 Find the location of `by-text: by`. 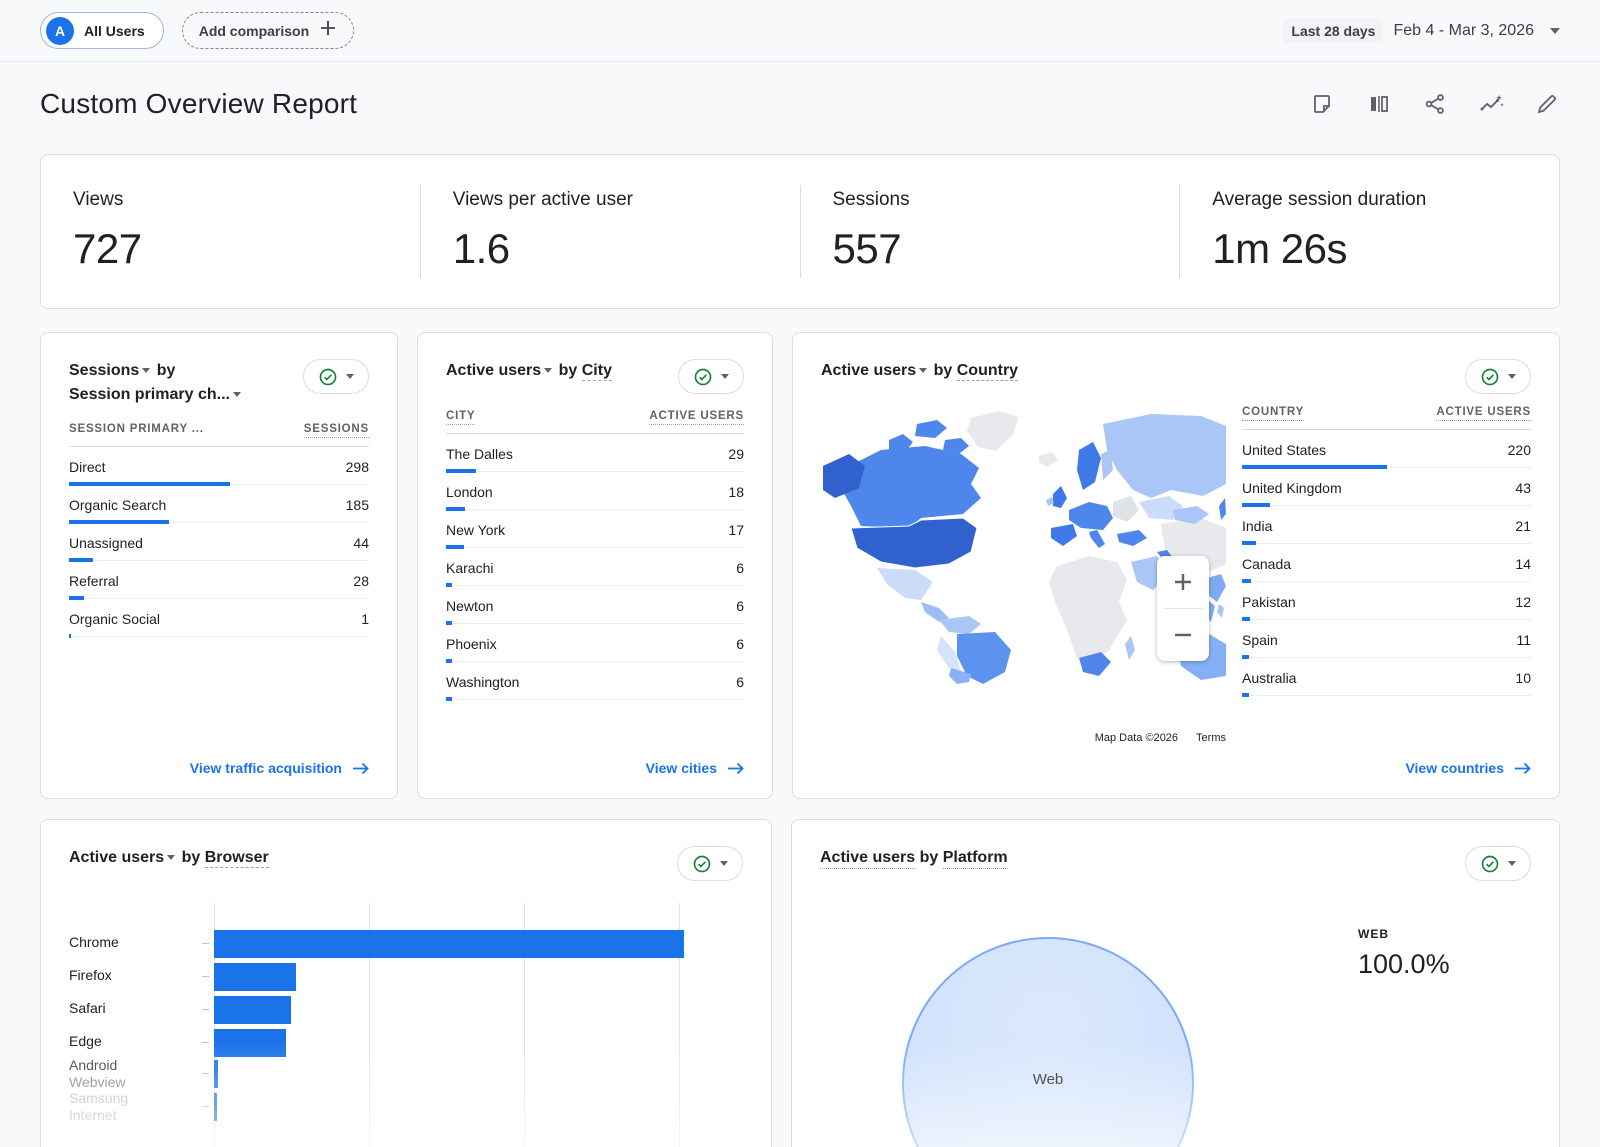

by-text: by is located at coordinates (191, 857).